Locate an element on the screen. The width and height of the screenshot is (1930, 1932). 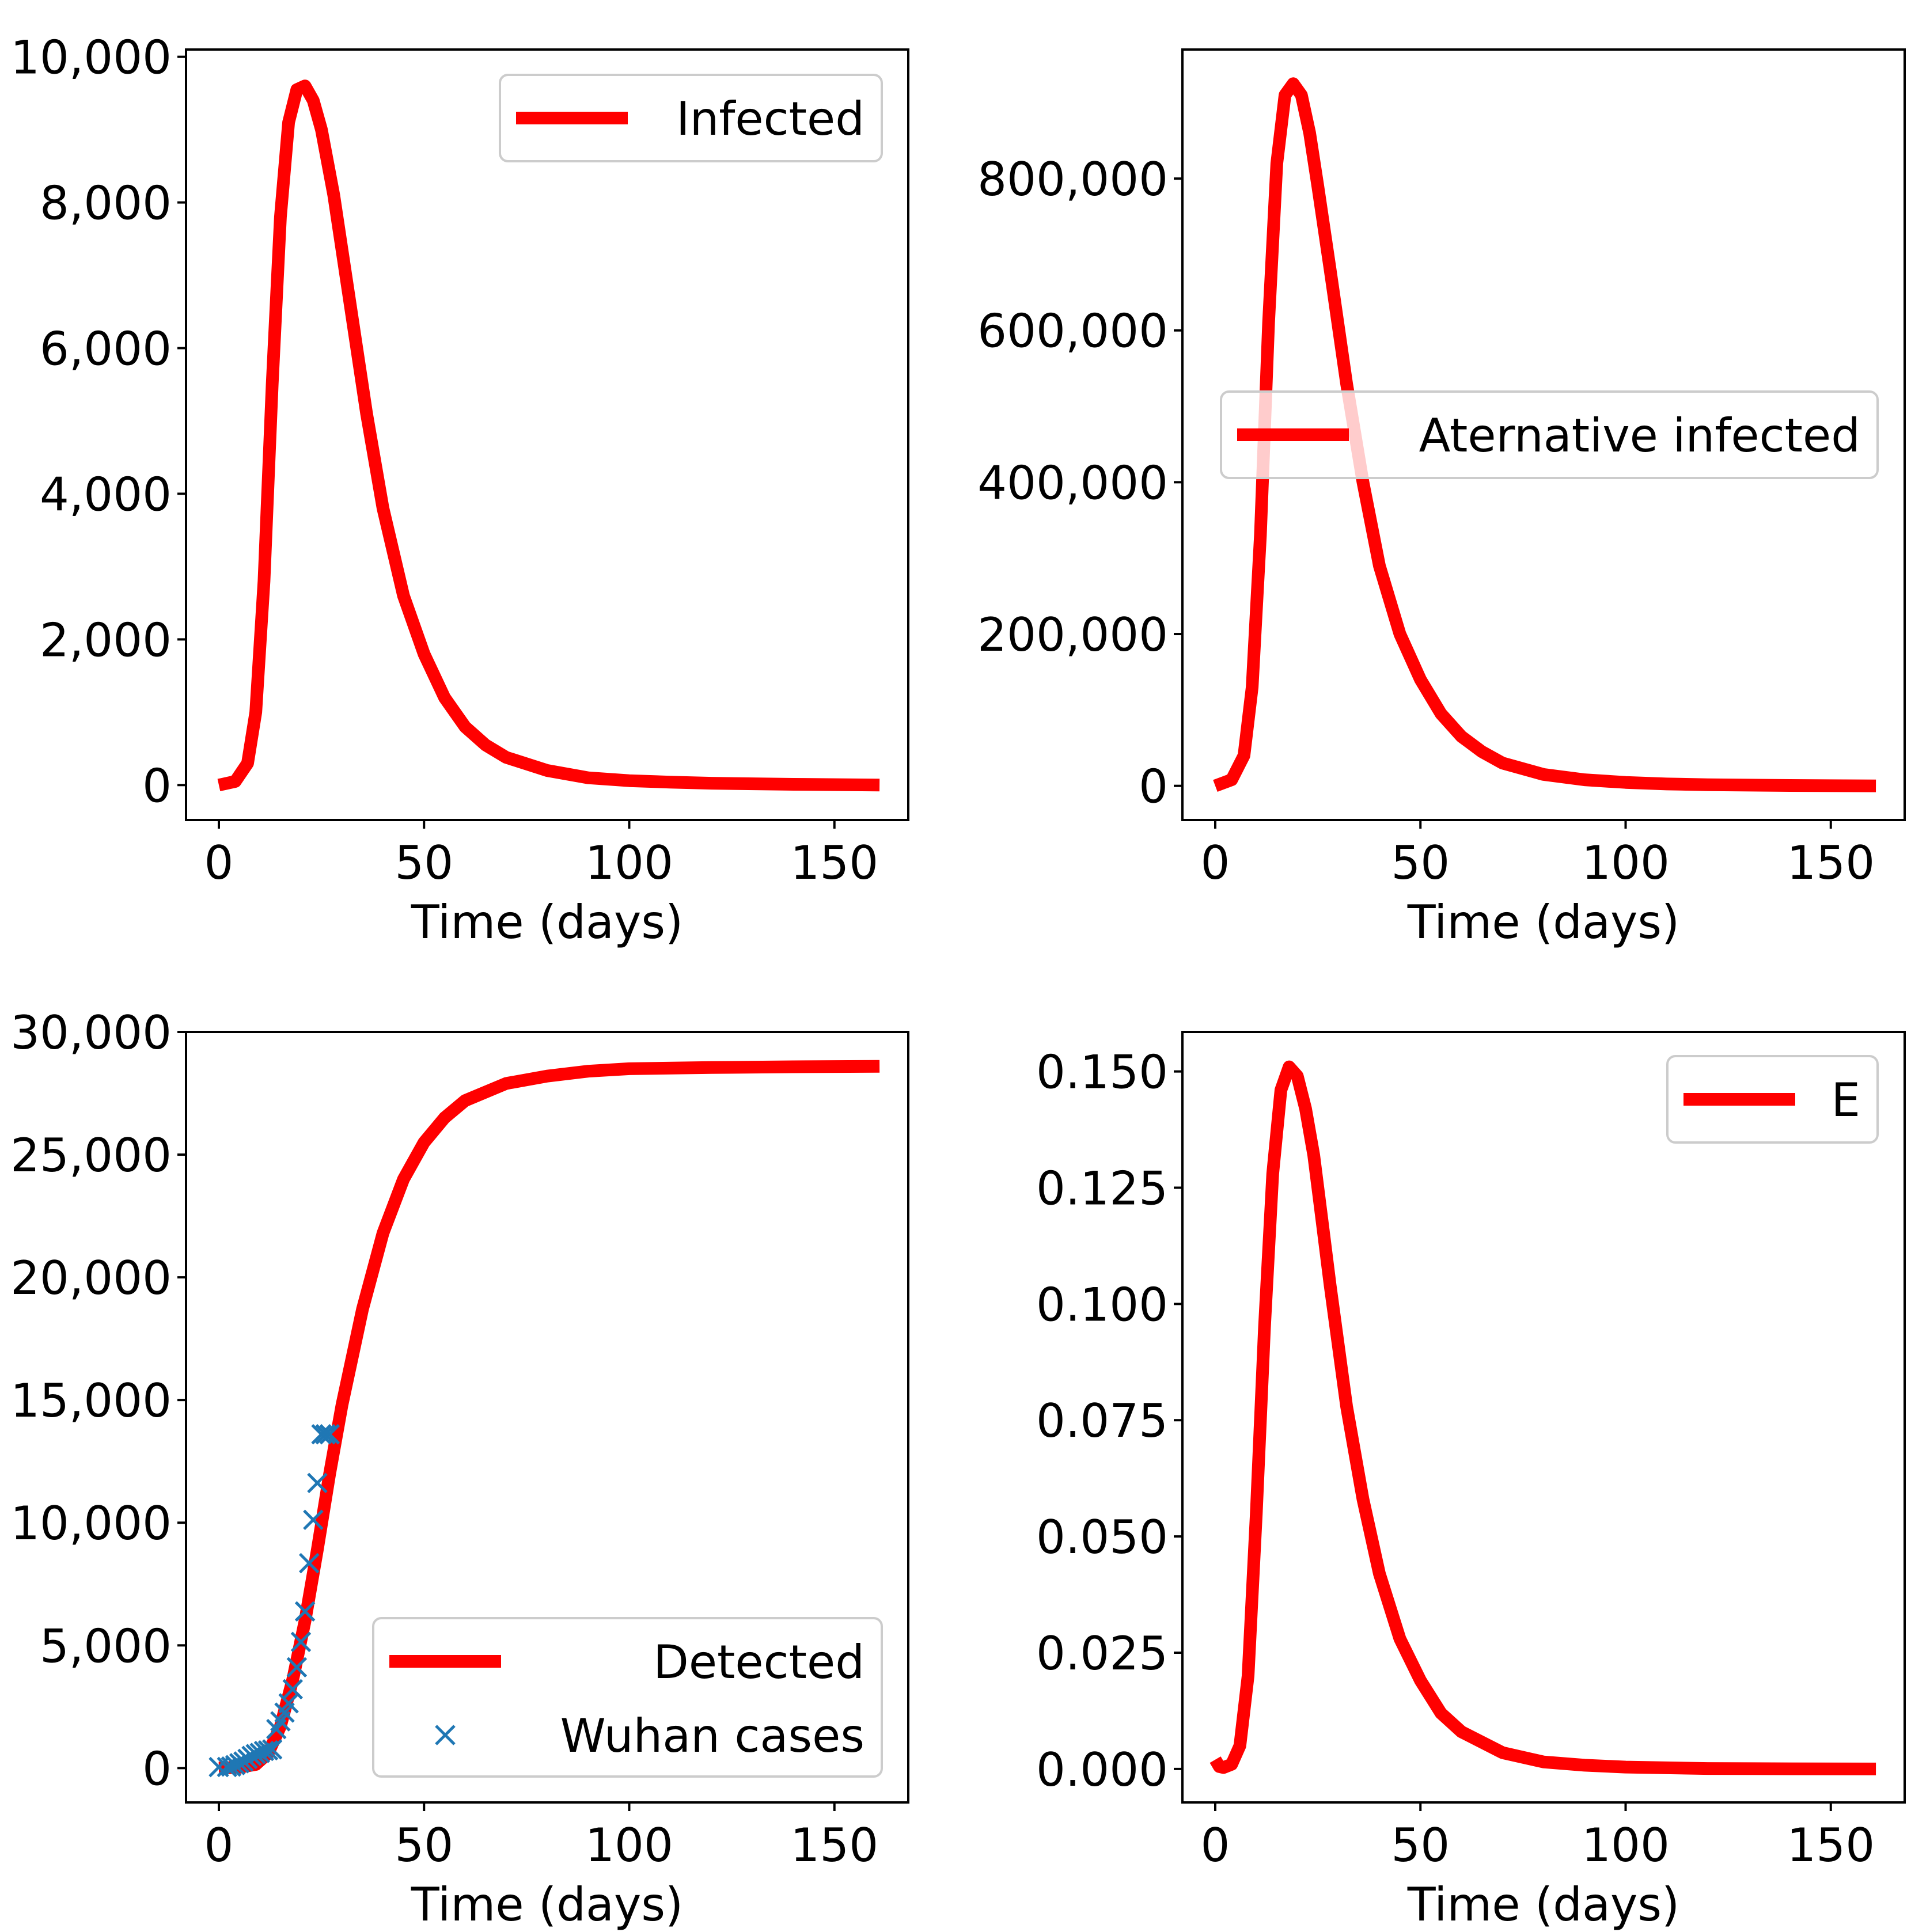
y-tick-label: 8,000 is located at coordinates (106, 203).